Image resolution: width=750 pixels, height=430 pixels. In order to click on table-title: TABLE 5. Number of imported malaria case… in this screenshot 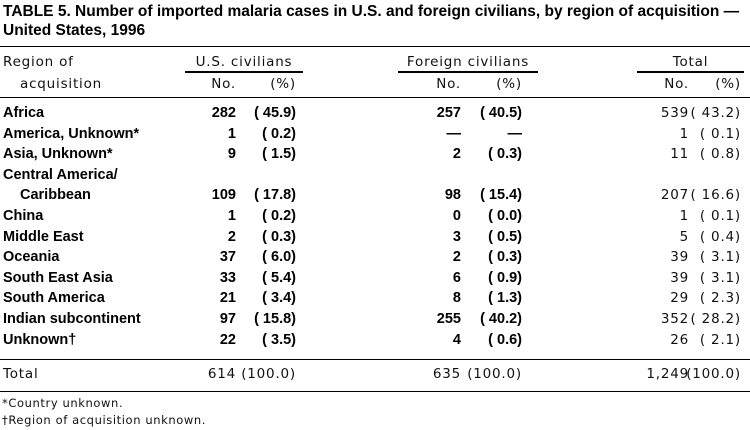, I will do `click(371, 21)`.